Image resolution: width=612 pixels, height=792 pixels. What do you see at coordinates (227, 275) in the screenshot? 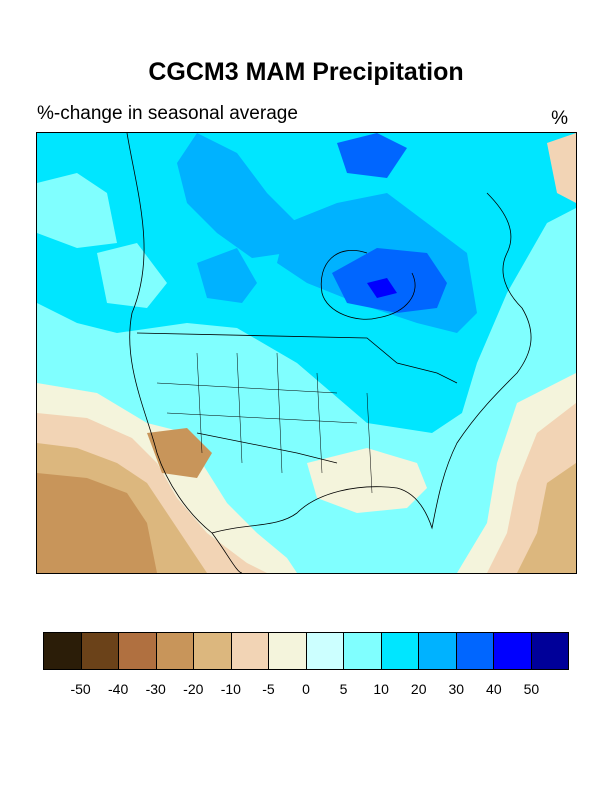
I see `field-20-30-west` at bounding box center [227, 275].